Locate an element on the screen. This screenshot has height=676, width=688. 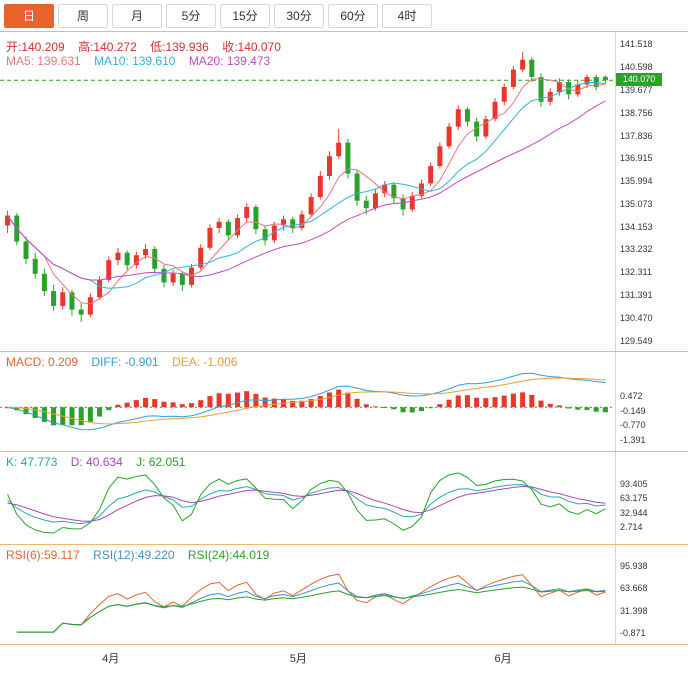
rsi12-value: RSI(12):49.220 is located at coordinates (134, 555).